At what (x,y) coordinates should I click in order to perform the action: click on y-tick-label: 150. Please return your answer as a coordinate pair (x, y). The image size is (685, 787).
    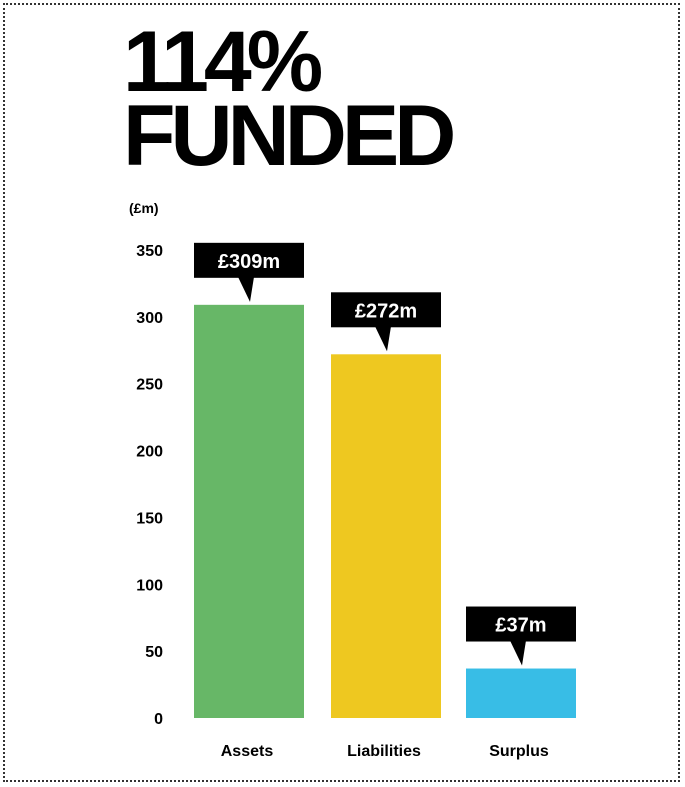
    Looking at the image, I should click on (149, 518).